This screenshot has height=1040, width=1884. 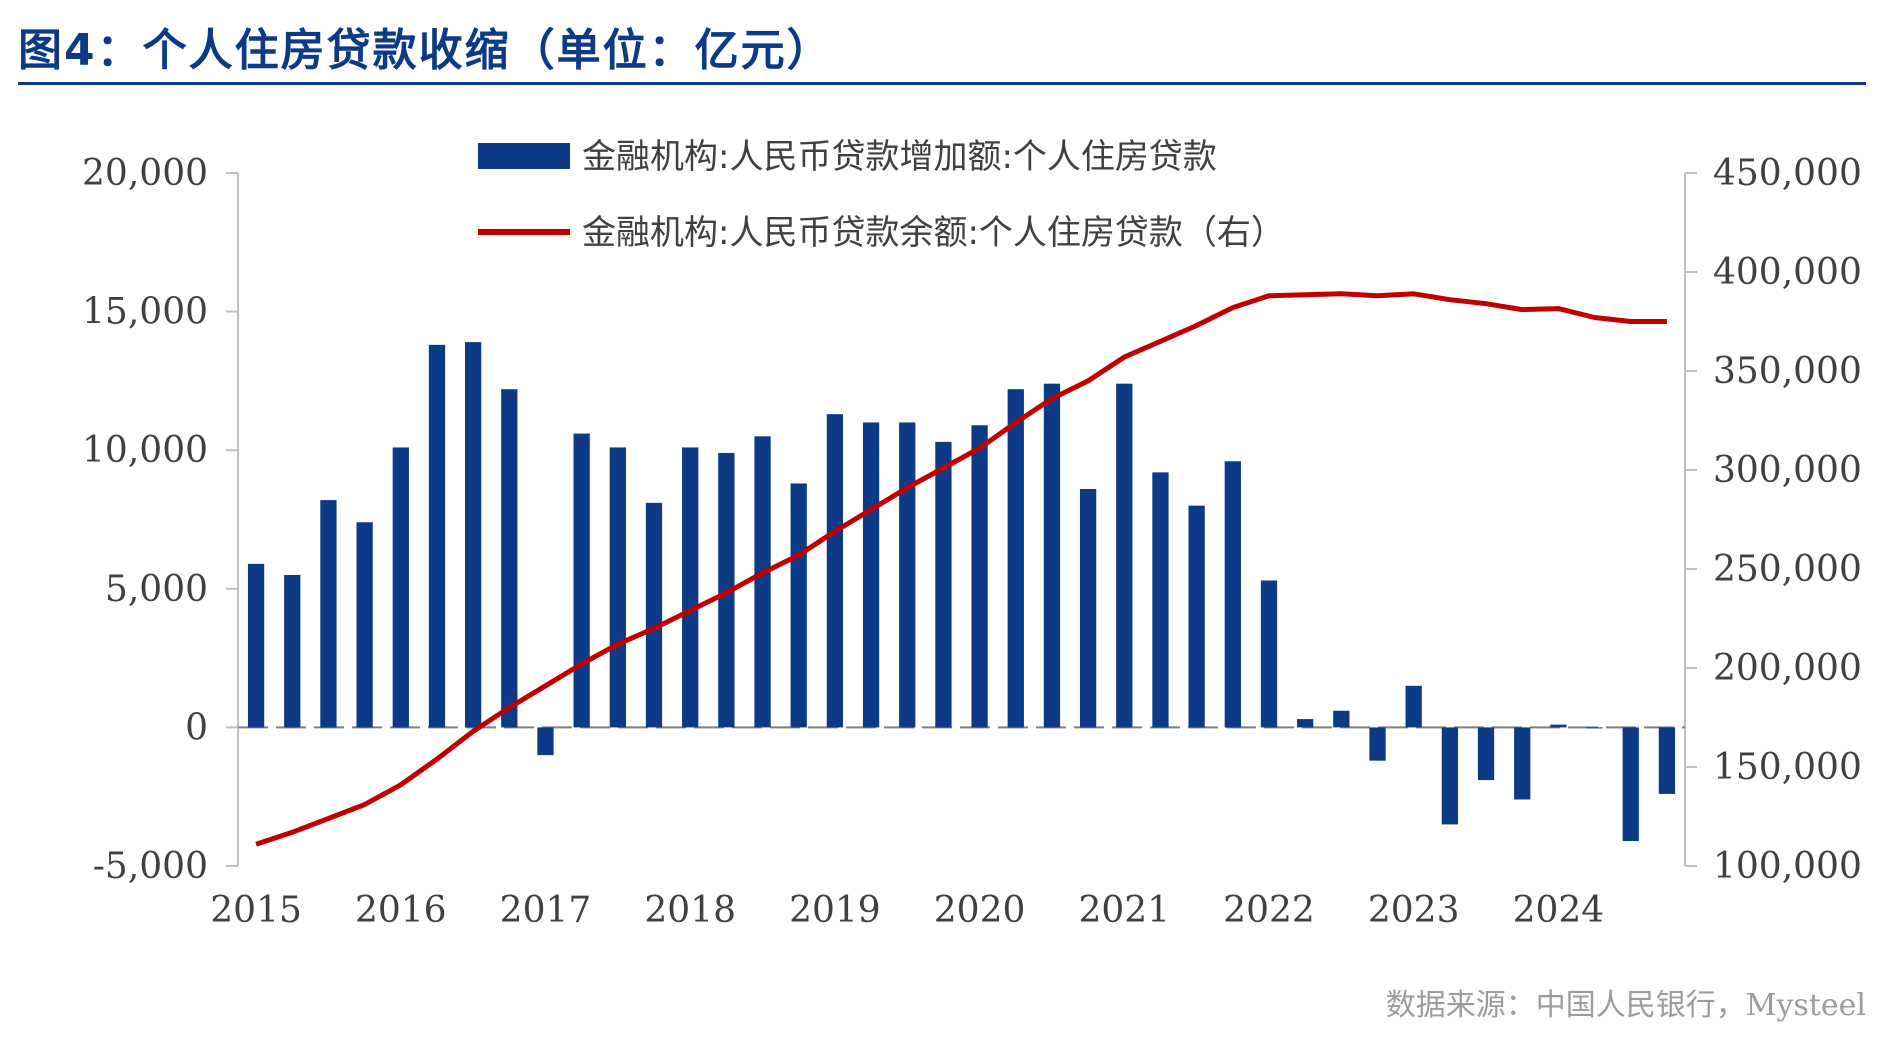 I want to click on legend-label-line: 金融机构:人民币贷款余额:个人住房贷款（右）, so click(x=933, y=233).